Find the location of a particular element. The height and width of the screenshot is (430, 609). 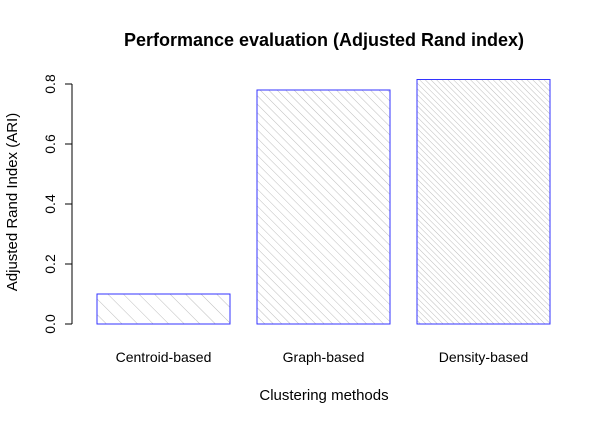

bar-density-based is located at coordinates (483, 202).